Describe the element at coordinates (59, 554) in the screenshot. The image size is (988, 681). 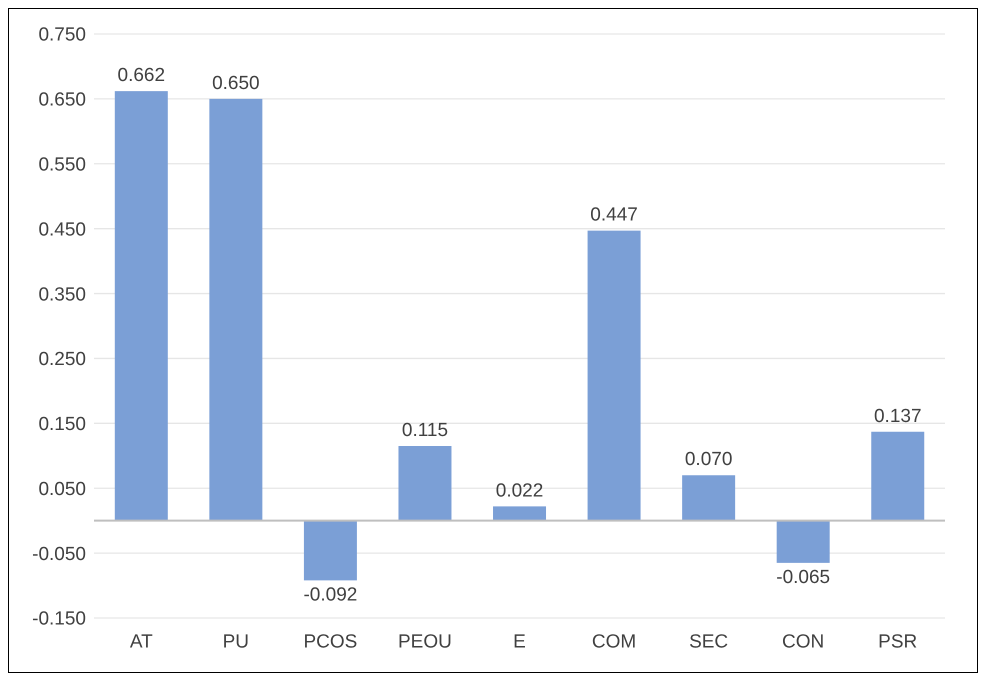
I see `y-tick-label: -0.050` at that location.